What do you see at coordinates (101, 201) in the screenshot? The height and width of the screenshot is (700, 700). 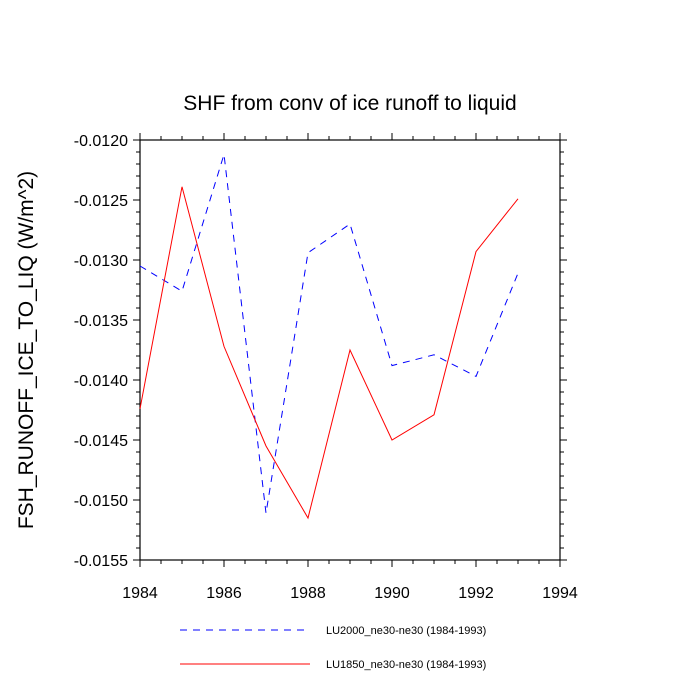 I see `y-tick-label: -0.0125` at bounding box center [101, 201].